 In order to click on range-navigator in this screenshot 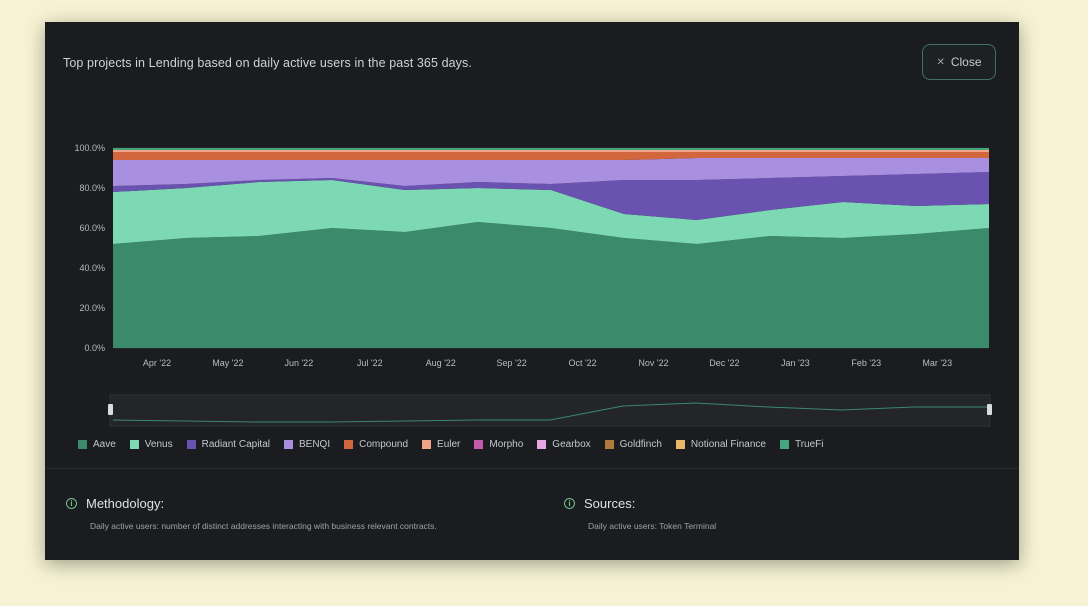, I will do `click(550, 410)`.